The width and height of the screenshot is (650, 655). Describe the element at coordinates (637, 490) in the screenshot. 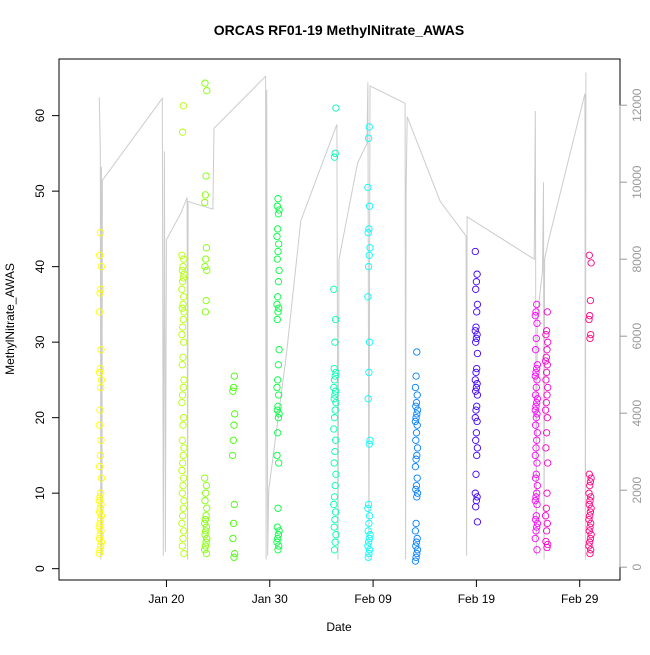

I see `y2-tick-label: 2000` at that location.